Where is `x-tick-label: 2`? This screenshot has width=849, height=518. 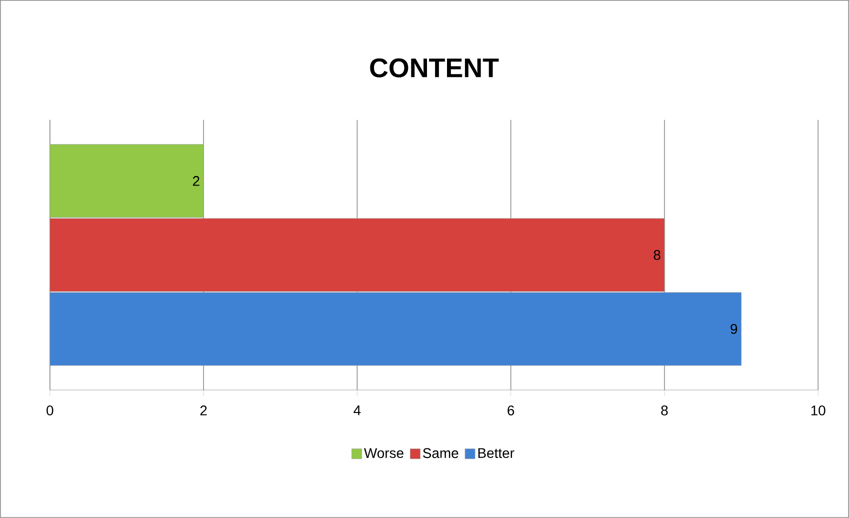 x-tick-label: 2 is located at coordinates (203, 411).